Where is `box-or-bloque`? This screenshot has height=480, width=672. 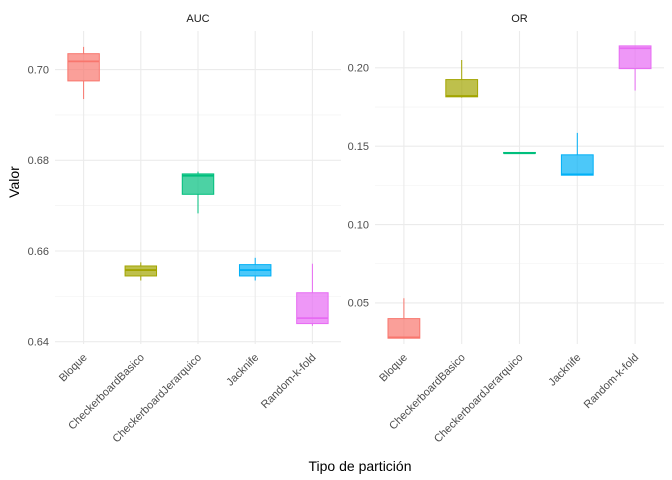 box-or-bloque is located at coordinates (404, 318).